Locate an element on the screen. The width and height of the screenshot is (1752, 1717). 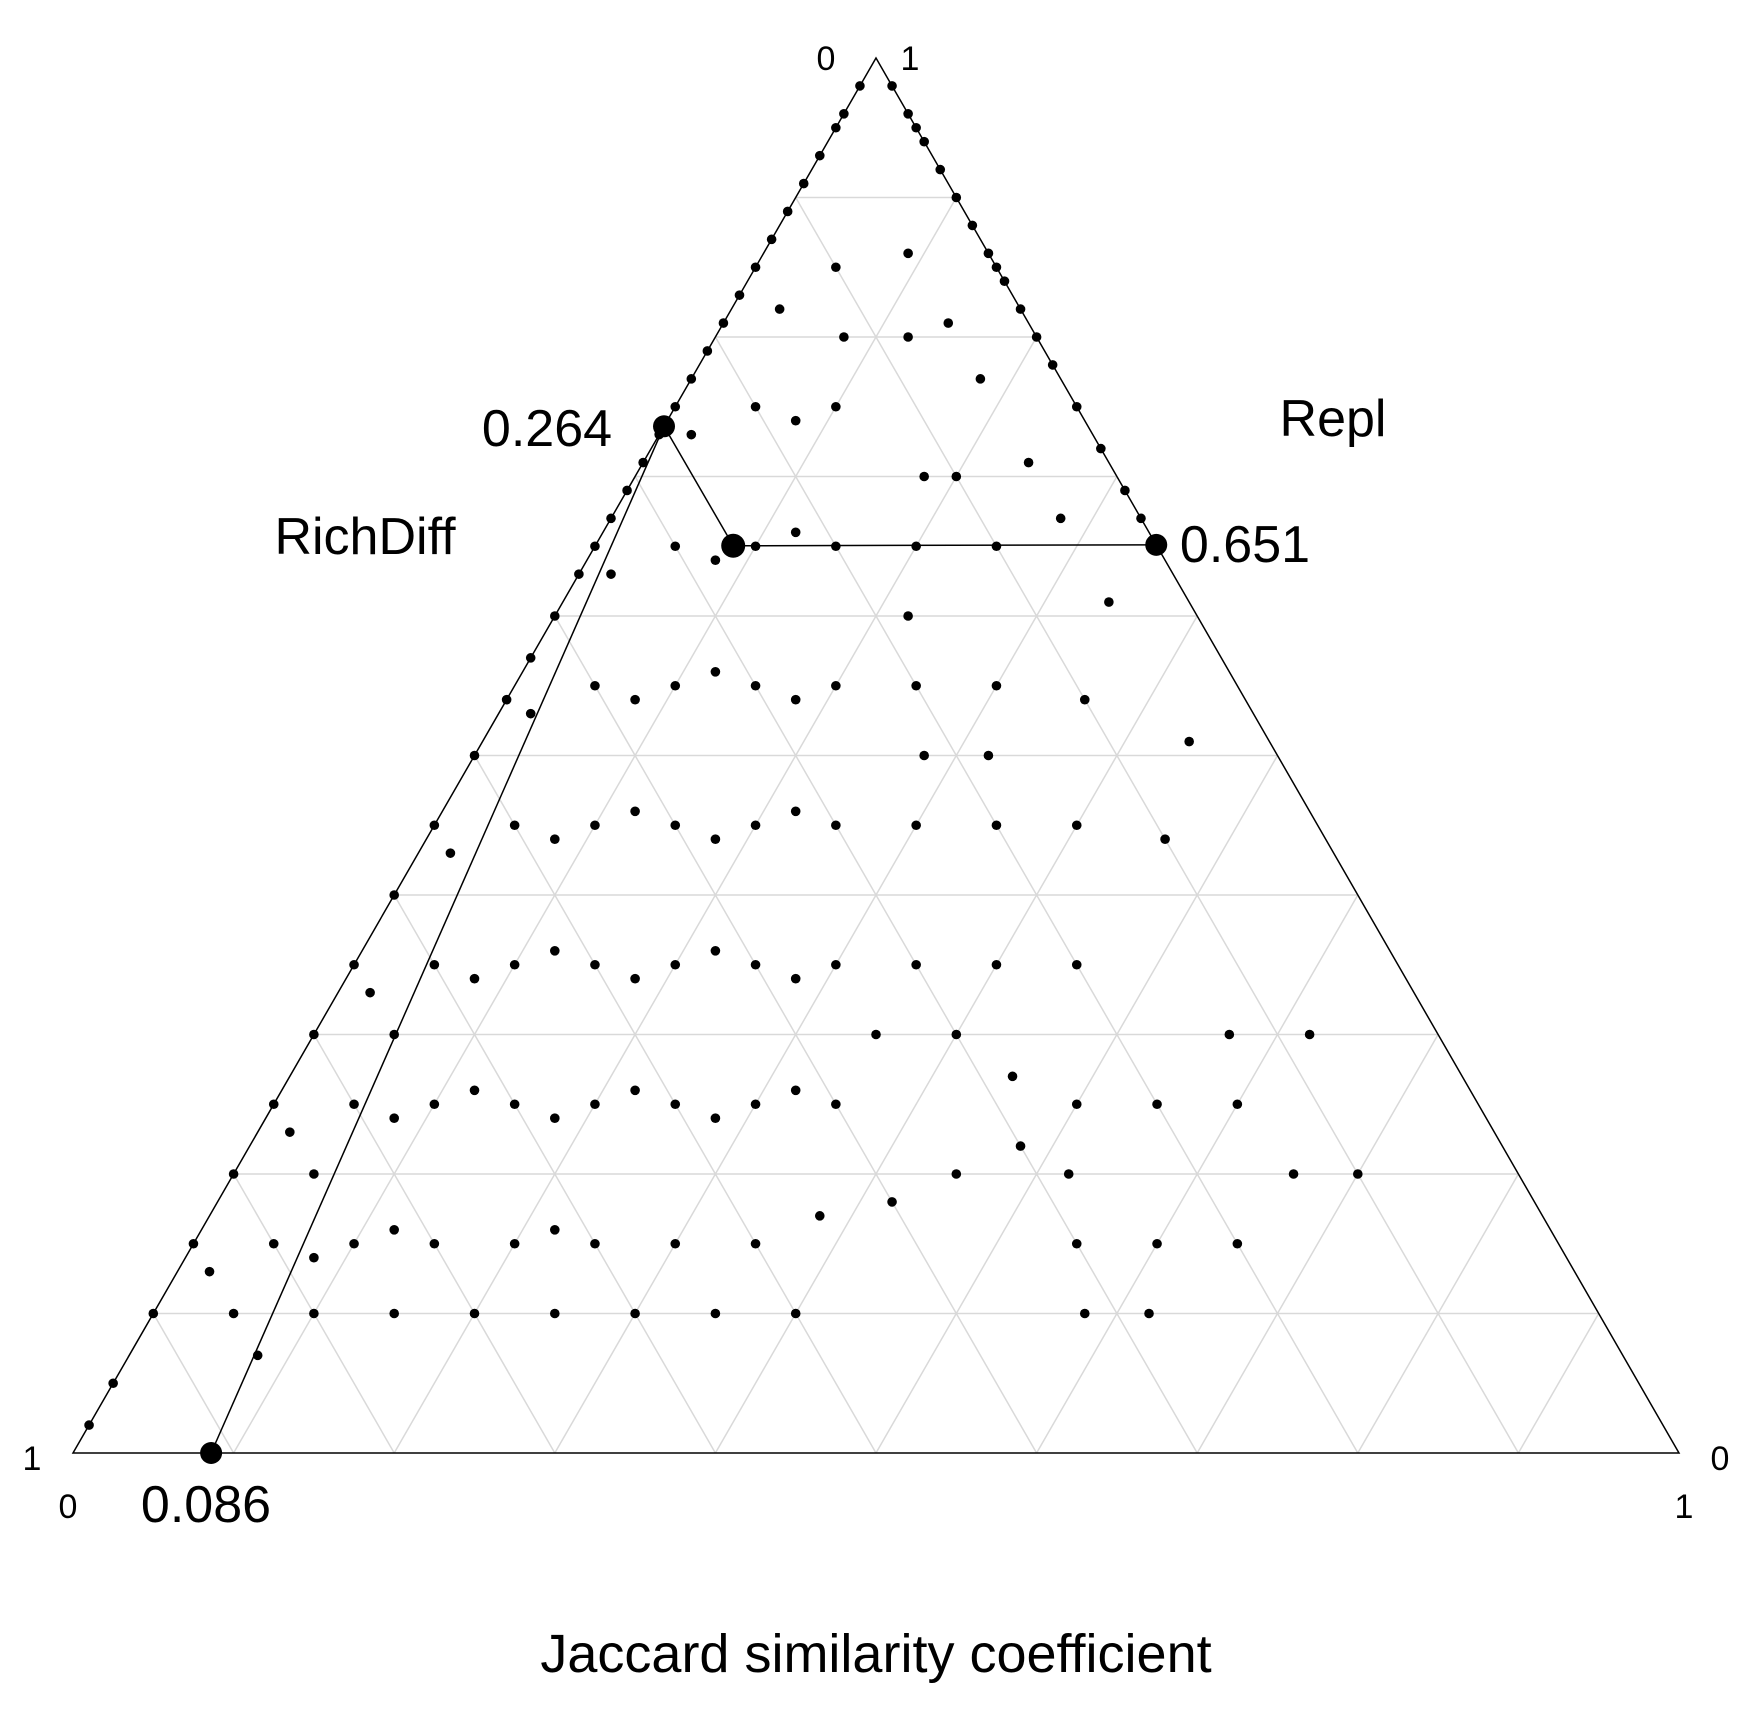
bottom-right-tick-lower: 1 is located at coordinates (1684, 1507).